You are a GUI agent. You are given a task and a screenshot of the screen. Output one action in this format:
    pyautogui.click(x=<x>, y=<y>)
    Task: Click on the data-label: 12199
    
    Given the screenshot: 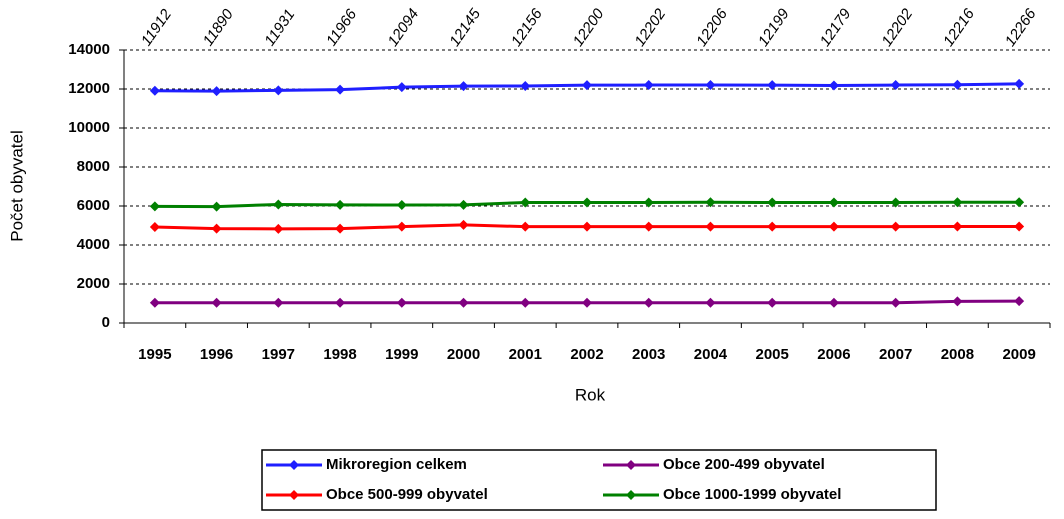 What is the action you would take?
    pyautogui.click(x=774, y=27)
    